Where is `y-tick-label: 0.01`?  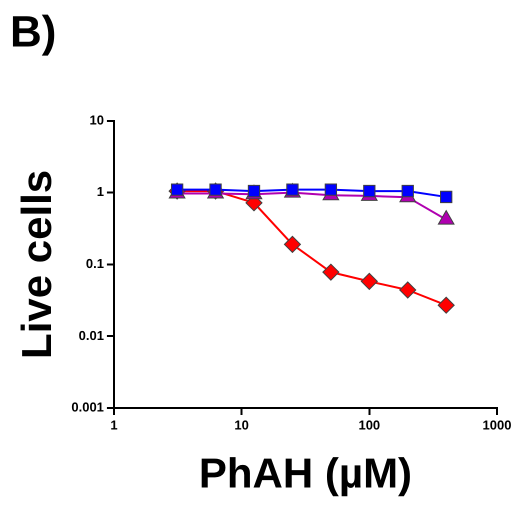
y-tick-label: 0.01 is located at coordinates (91, 335).